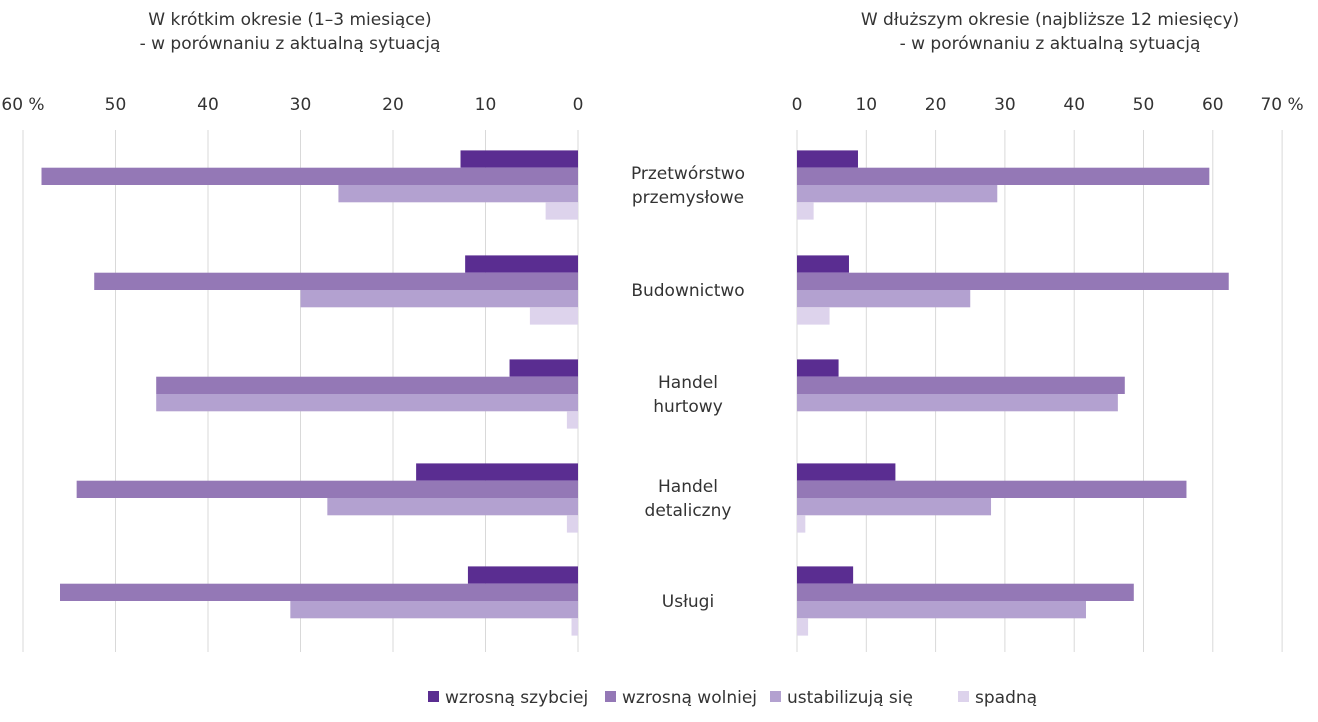 Image resolution: width=1318 pixels, height=722 pixels. Describe the element at coordinates (290, 44) in the screenshot. I see `left-panel-title-line2: - w porównaniu z aktualną sytuacją` at that location.